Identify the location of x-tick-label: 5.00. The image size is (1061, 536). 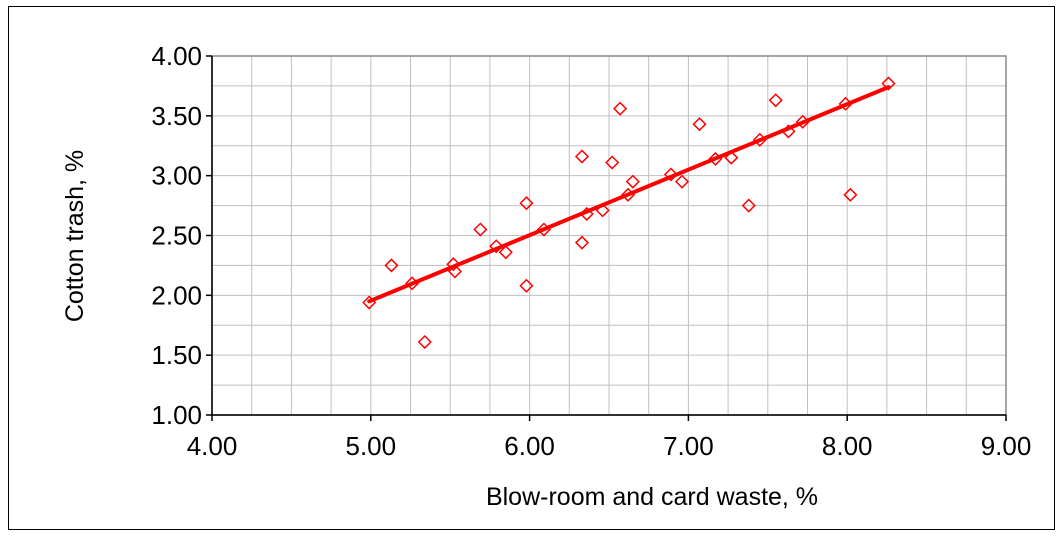
(370, 446).